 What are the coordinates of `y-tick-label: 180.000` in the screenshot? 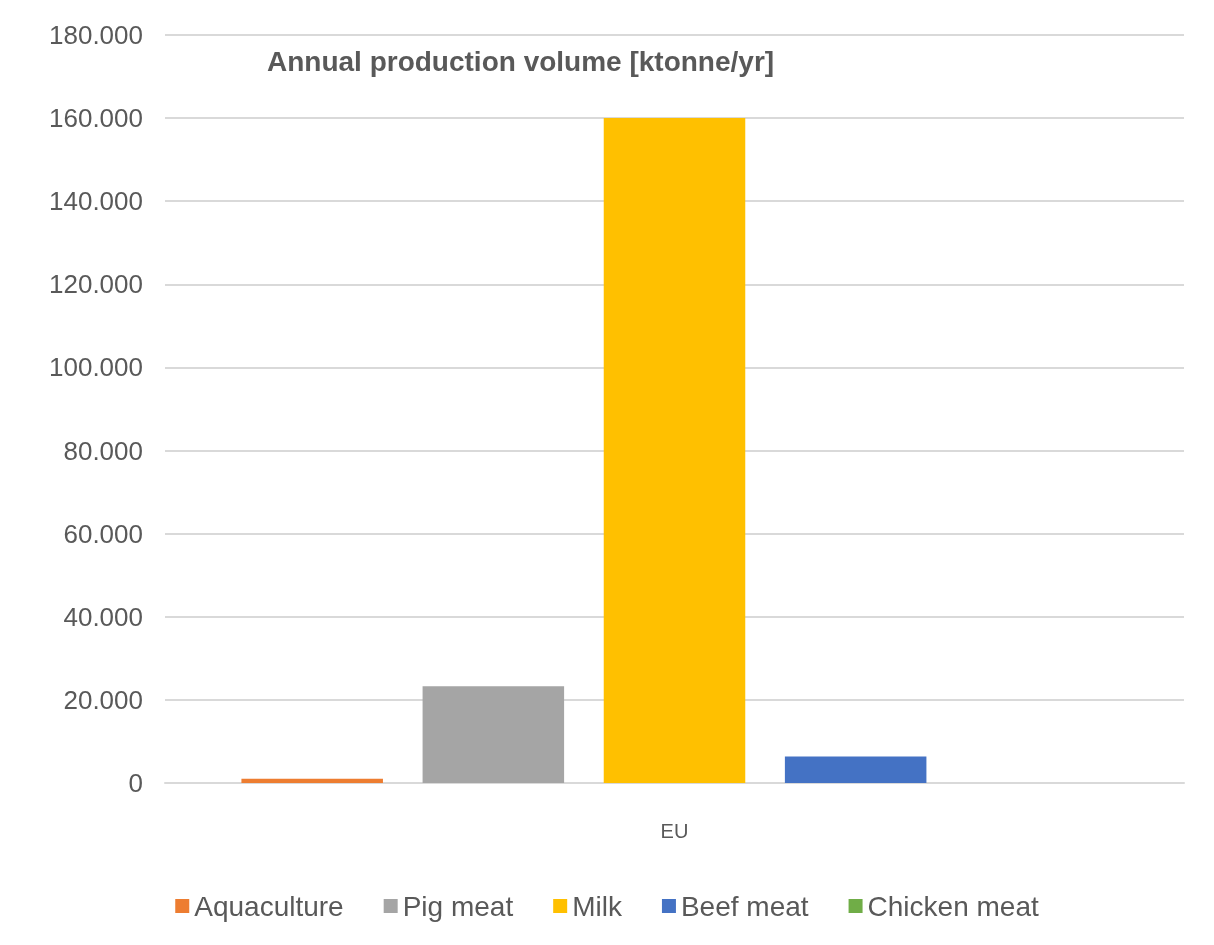 It's located at (96, 35).